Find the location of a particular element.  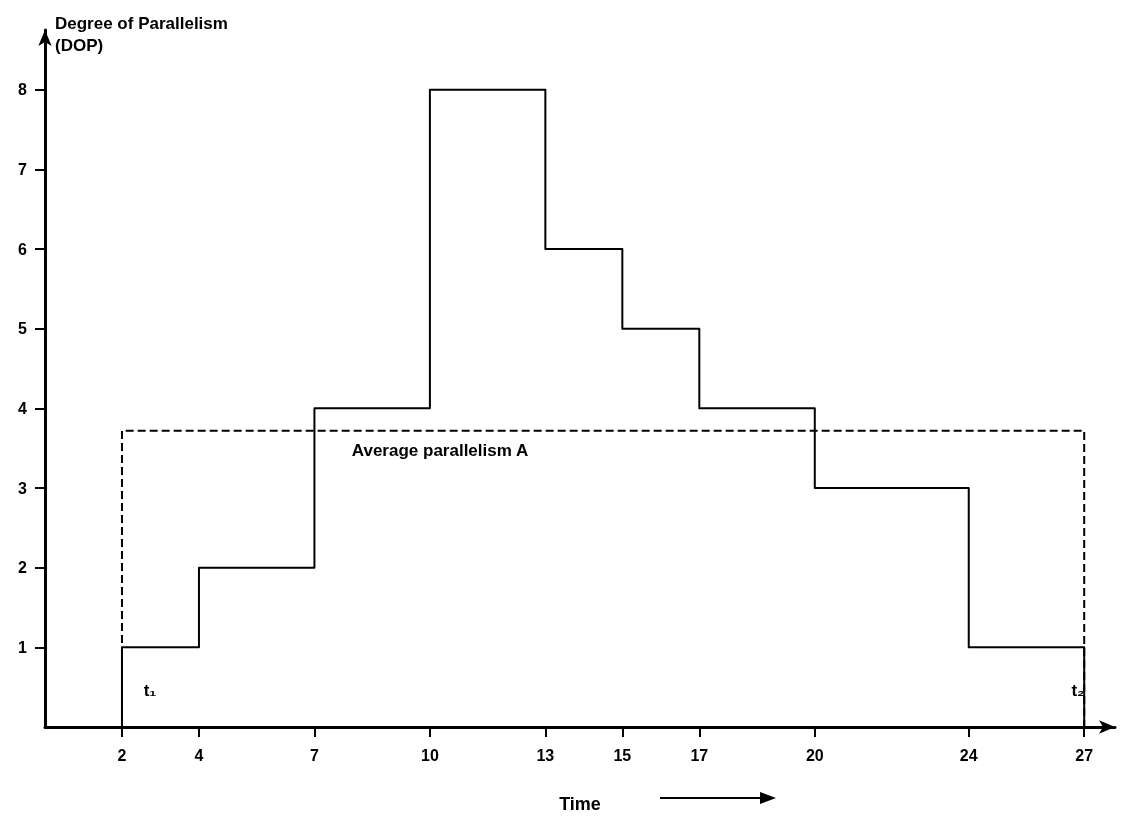

x-axis-title: Time is located at coordinates (580, 804).